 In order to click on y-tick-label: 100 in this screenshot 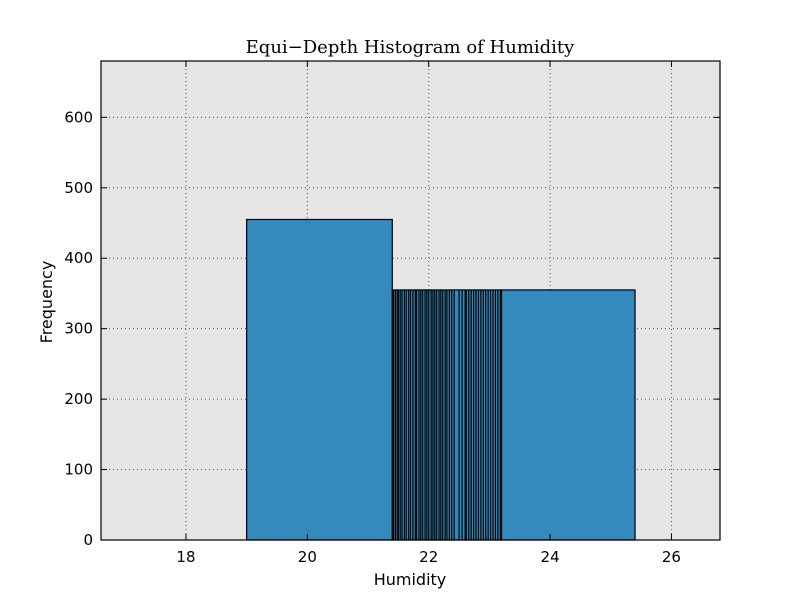, I will do `click(78, 470)`.